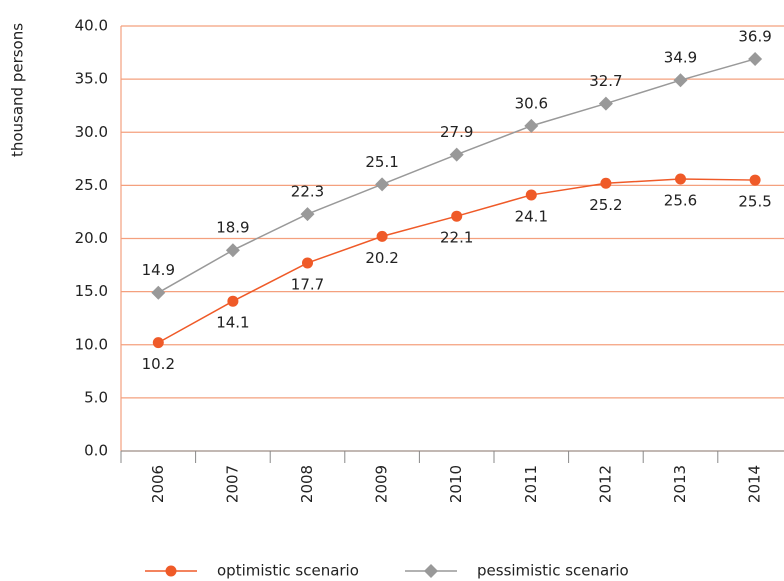 This screenshot has width=784, height=581. I want to click on y-tick-label: 0.0, so click(96, 451).